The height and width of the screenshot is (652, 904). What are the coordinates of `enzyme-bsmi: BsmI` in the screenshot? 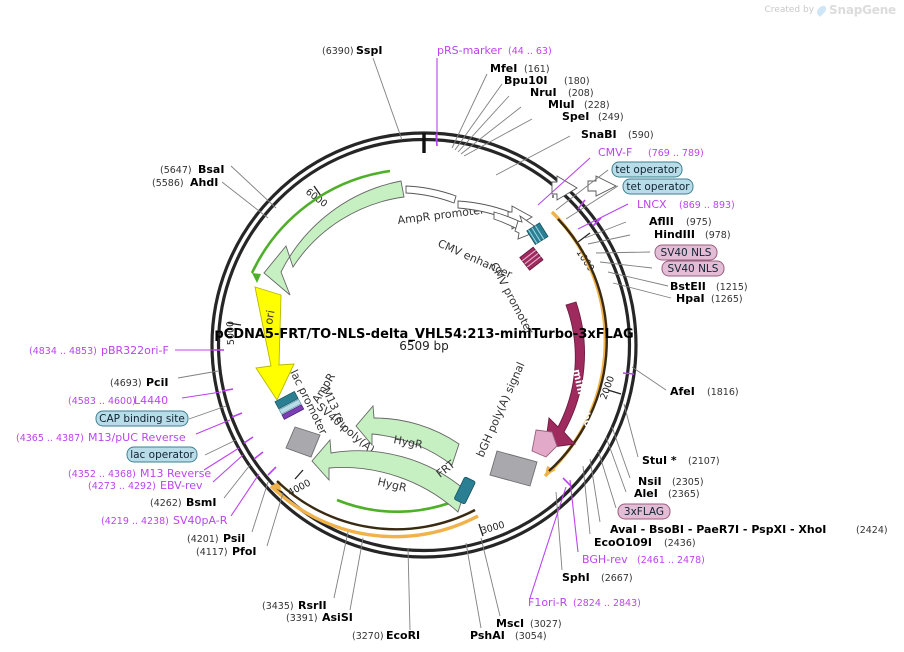 It's located at (201, 502).